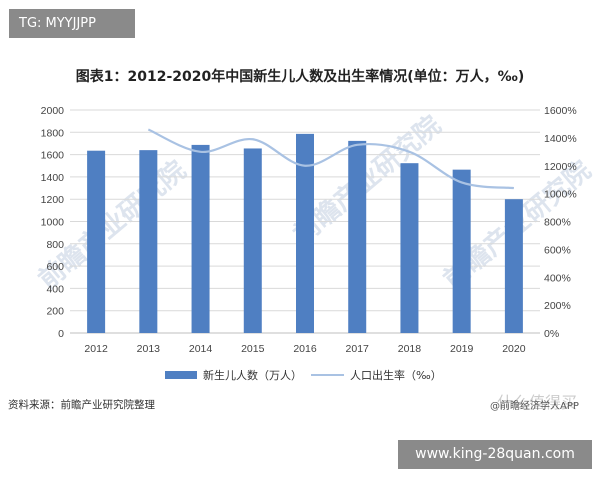 This screenshot has height=480, width=600. Describe the element at coordinates (81, 405) in the screenshot. I see `source-note: 资料来源：前瞻产业研究院整理` at that location.